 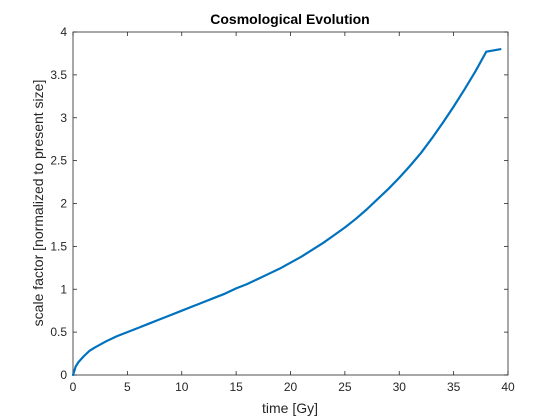 What do you see at coordinates (63, 32) in the screenshot?
I see `y-tick-label: 4` at bounding box center [63, 32].